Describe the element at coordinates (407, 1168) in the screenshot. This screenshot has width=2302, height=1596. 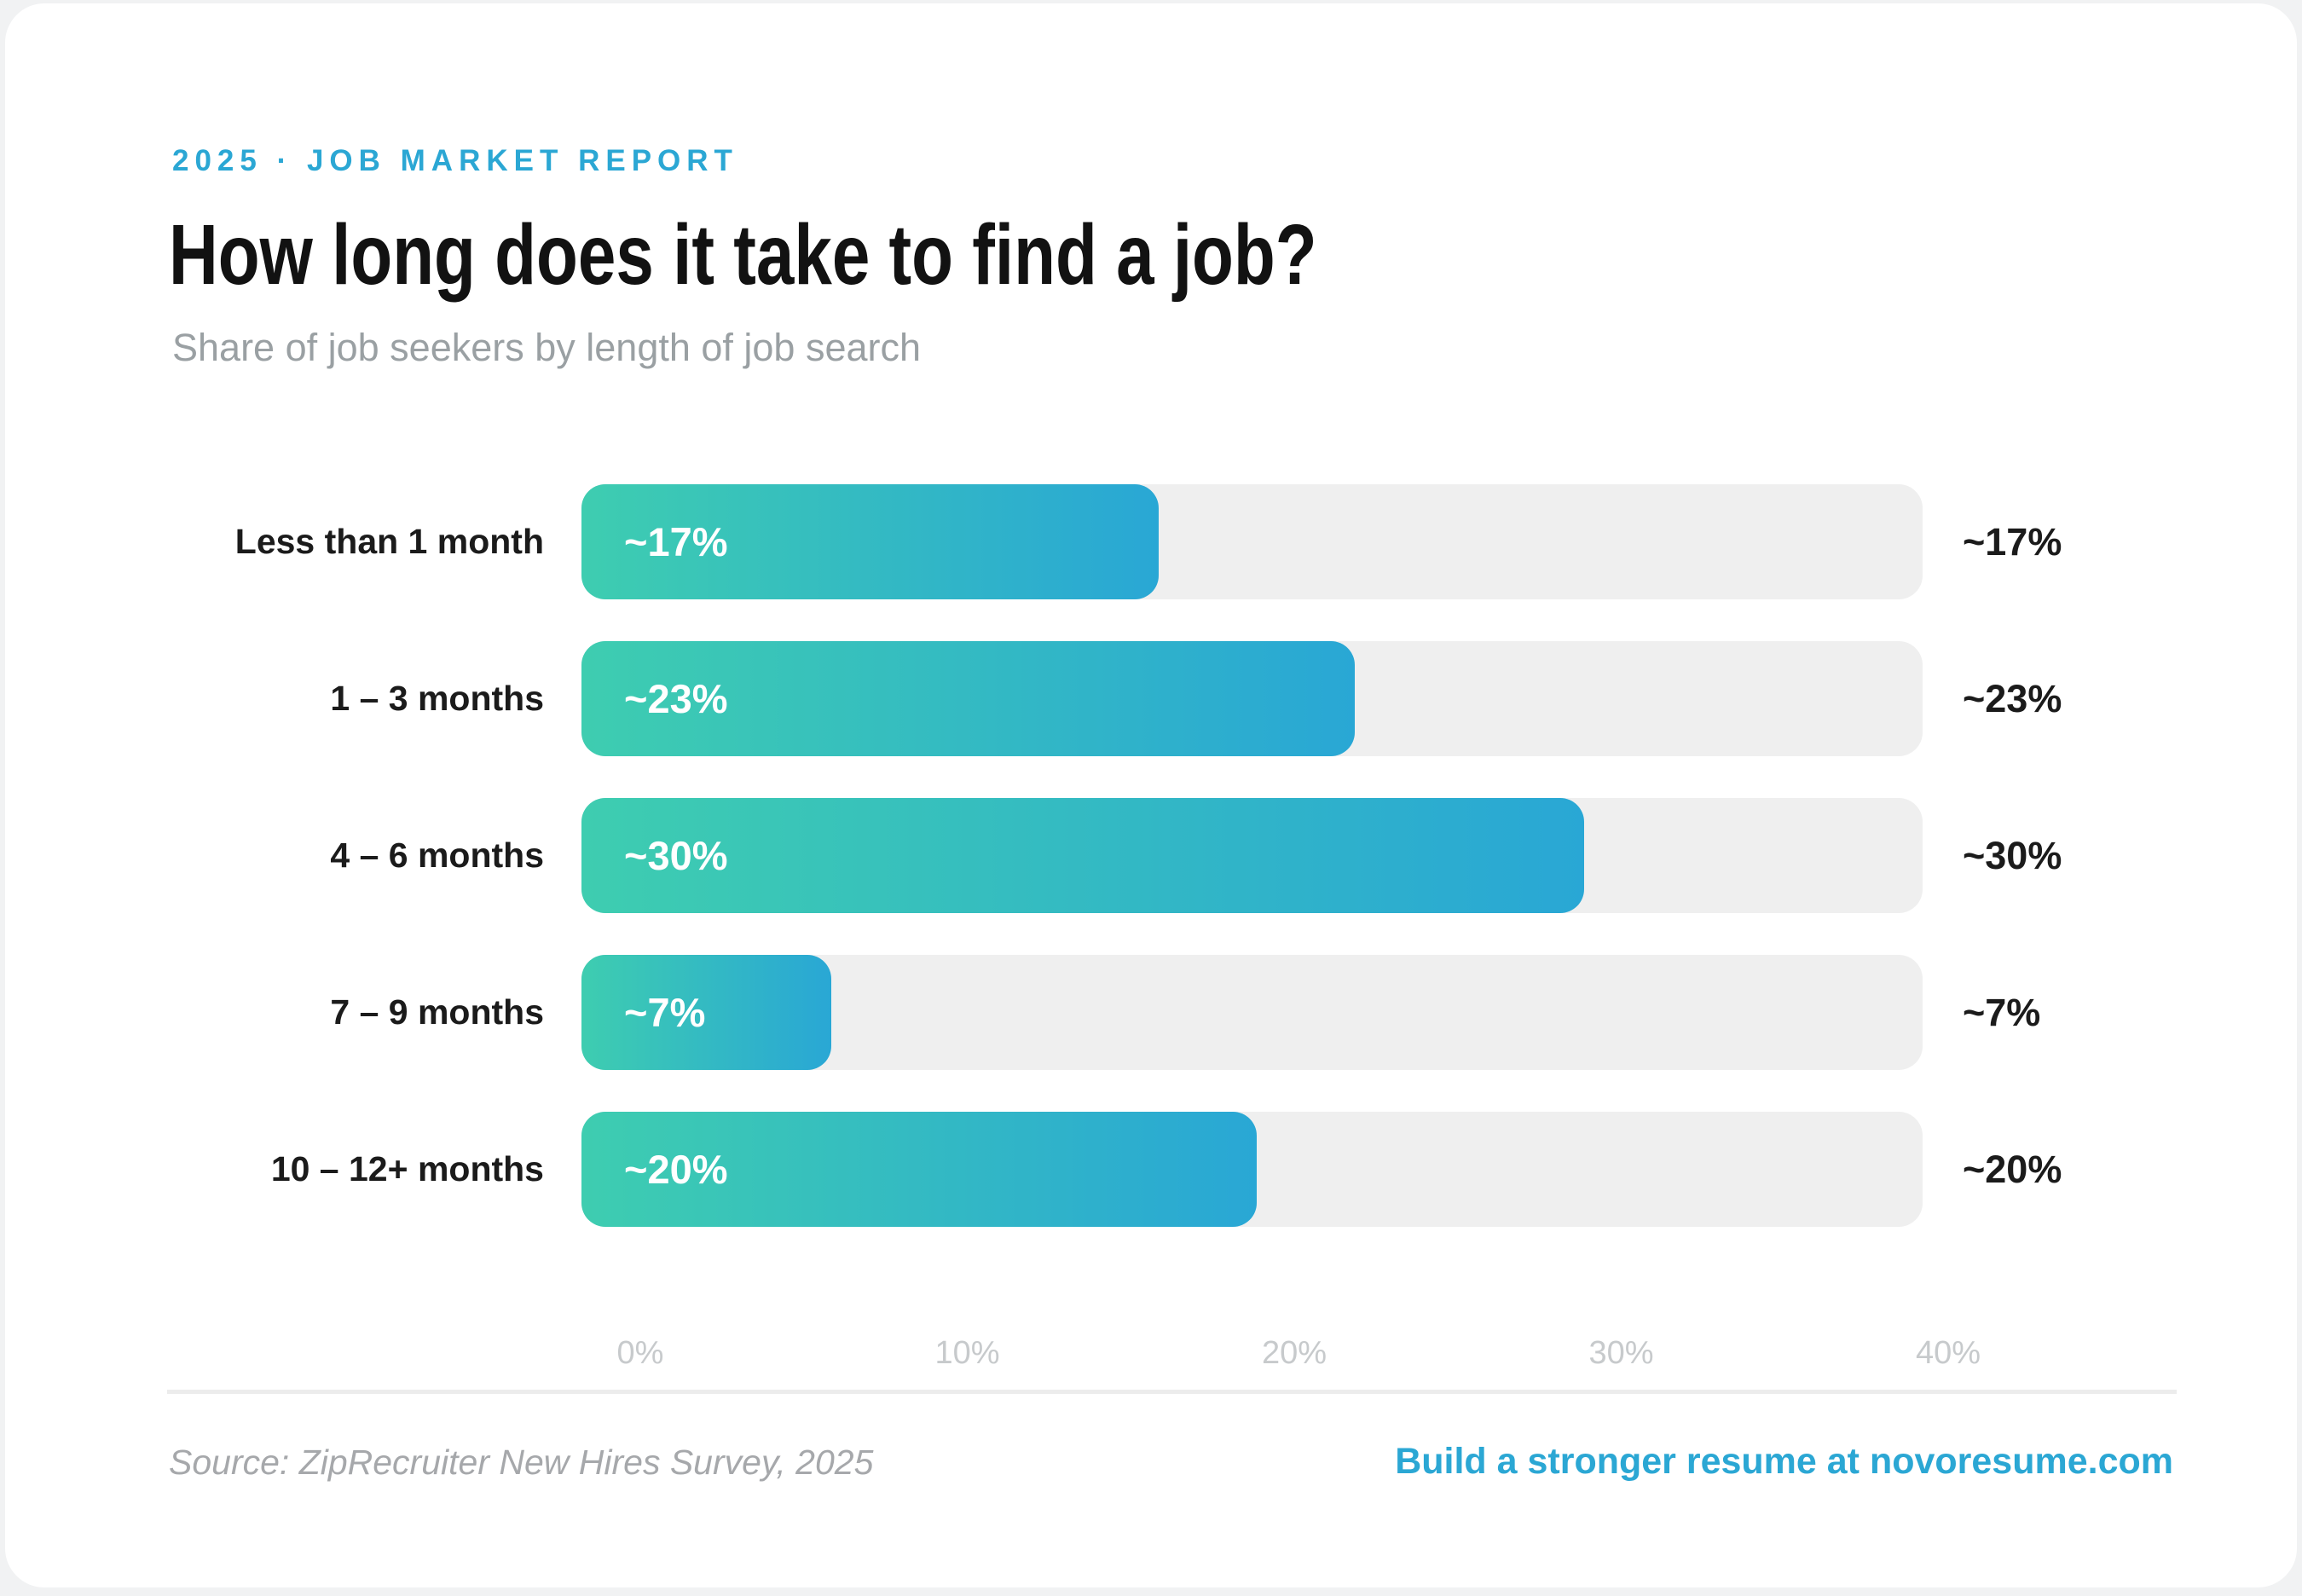
I see `category-label: 10 – 12+ months` at that location.